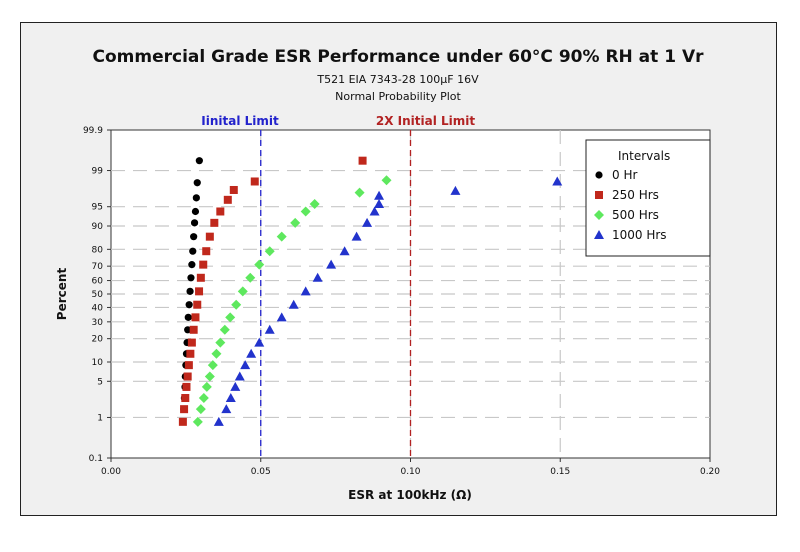 The width and height of the screenshot is (800, 552). I want to click on y-tick-label: 90, so click(98, 227).